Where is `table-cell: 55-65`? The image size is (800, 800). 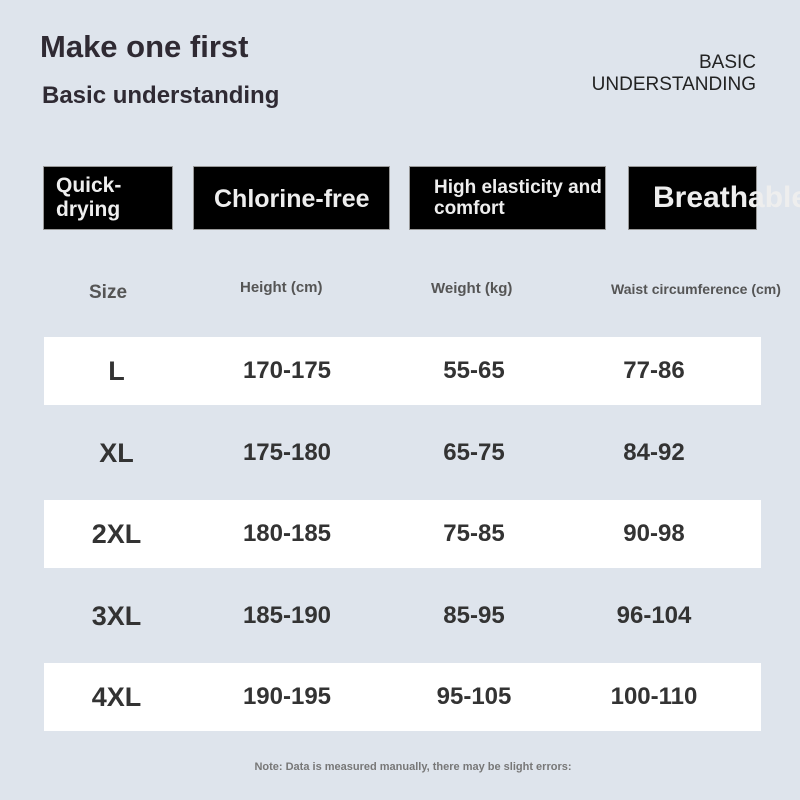 table-cell: 55-65 is located at coordinates (474, 370).